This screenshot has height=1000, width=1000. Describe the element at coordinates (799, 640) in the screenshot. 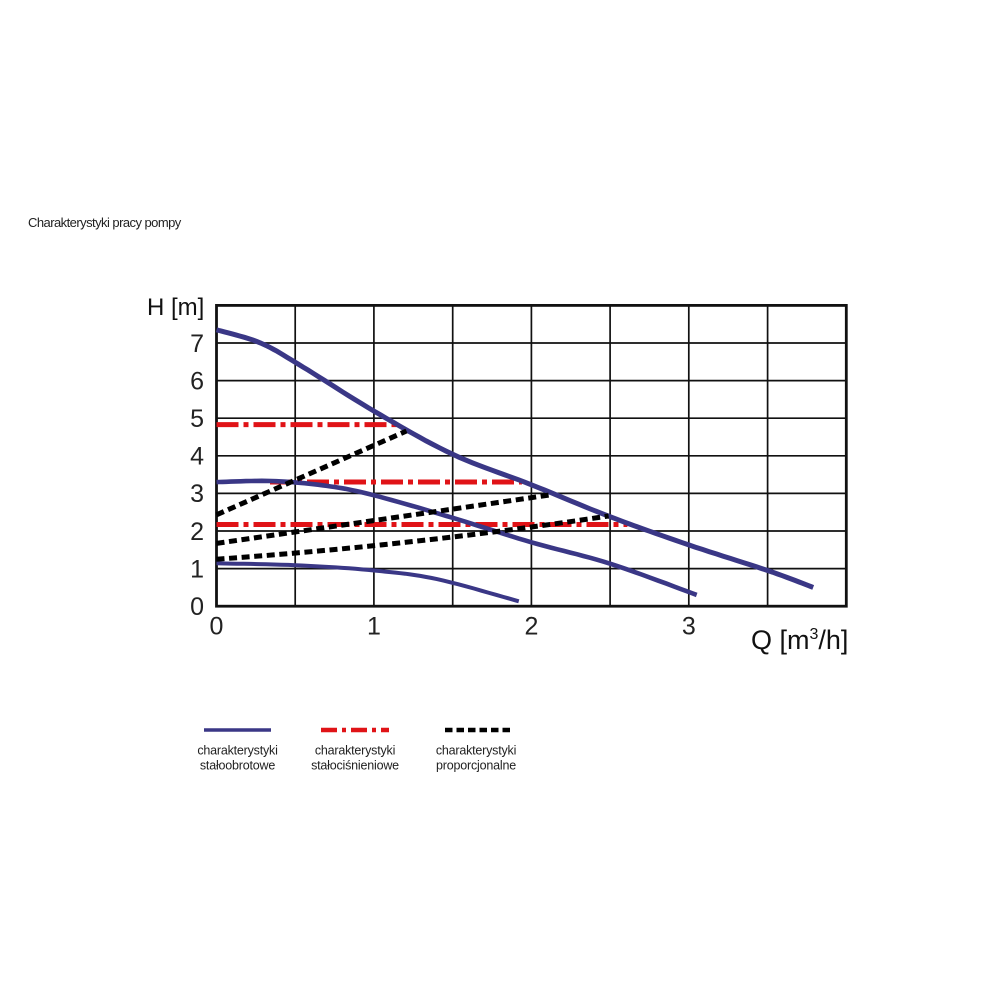

I see `svg-text: Q [m3/h]` at that location.